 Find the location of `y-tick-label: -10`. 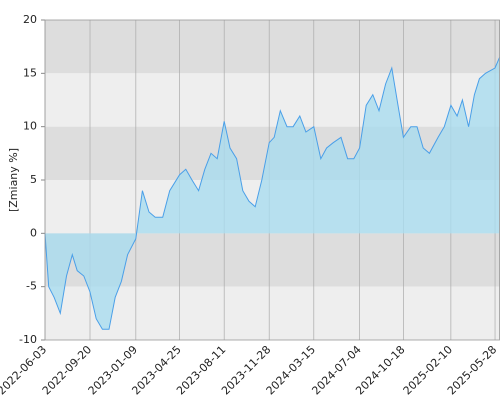

y-tick-label: -10 is located at coordinates (28, 339).